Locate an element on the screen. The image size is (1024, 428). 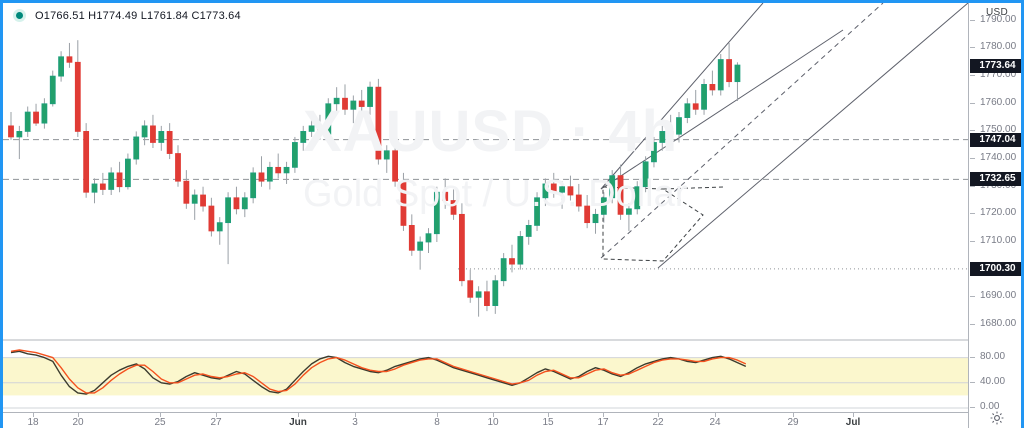
channel-upper-line is located at coordinates (722, 109).